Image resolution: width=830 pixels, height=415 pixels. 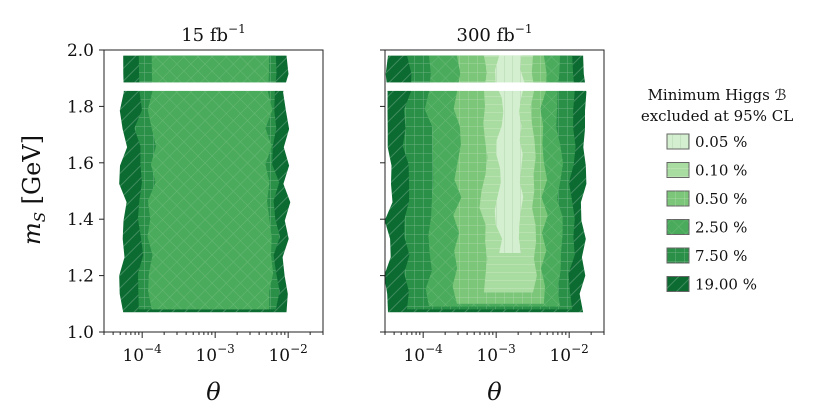 I want to click on legend-label: 19.00 %, so click(x=726, y=285).